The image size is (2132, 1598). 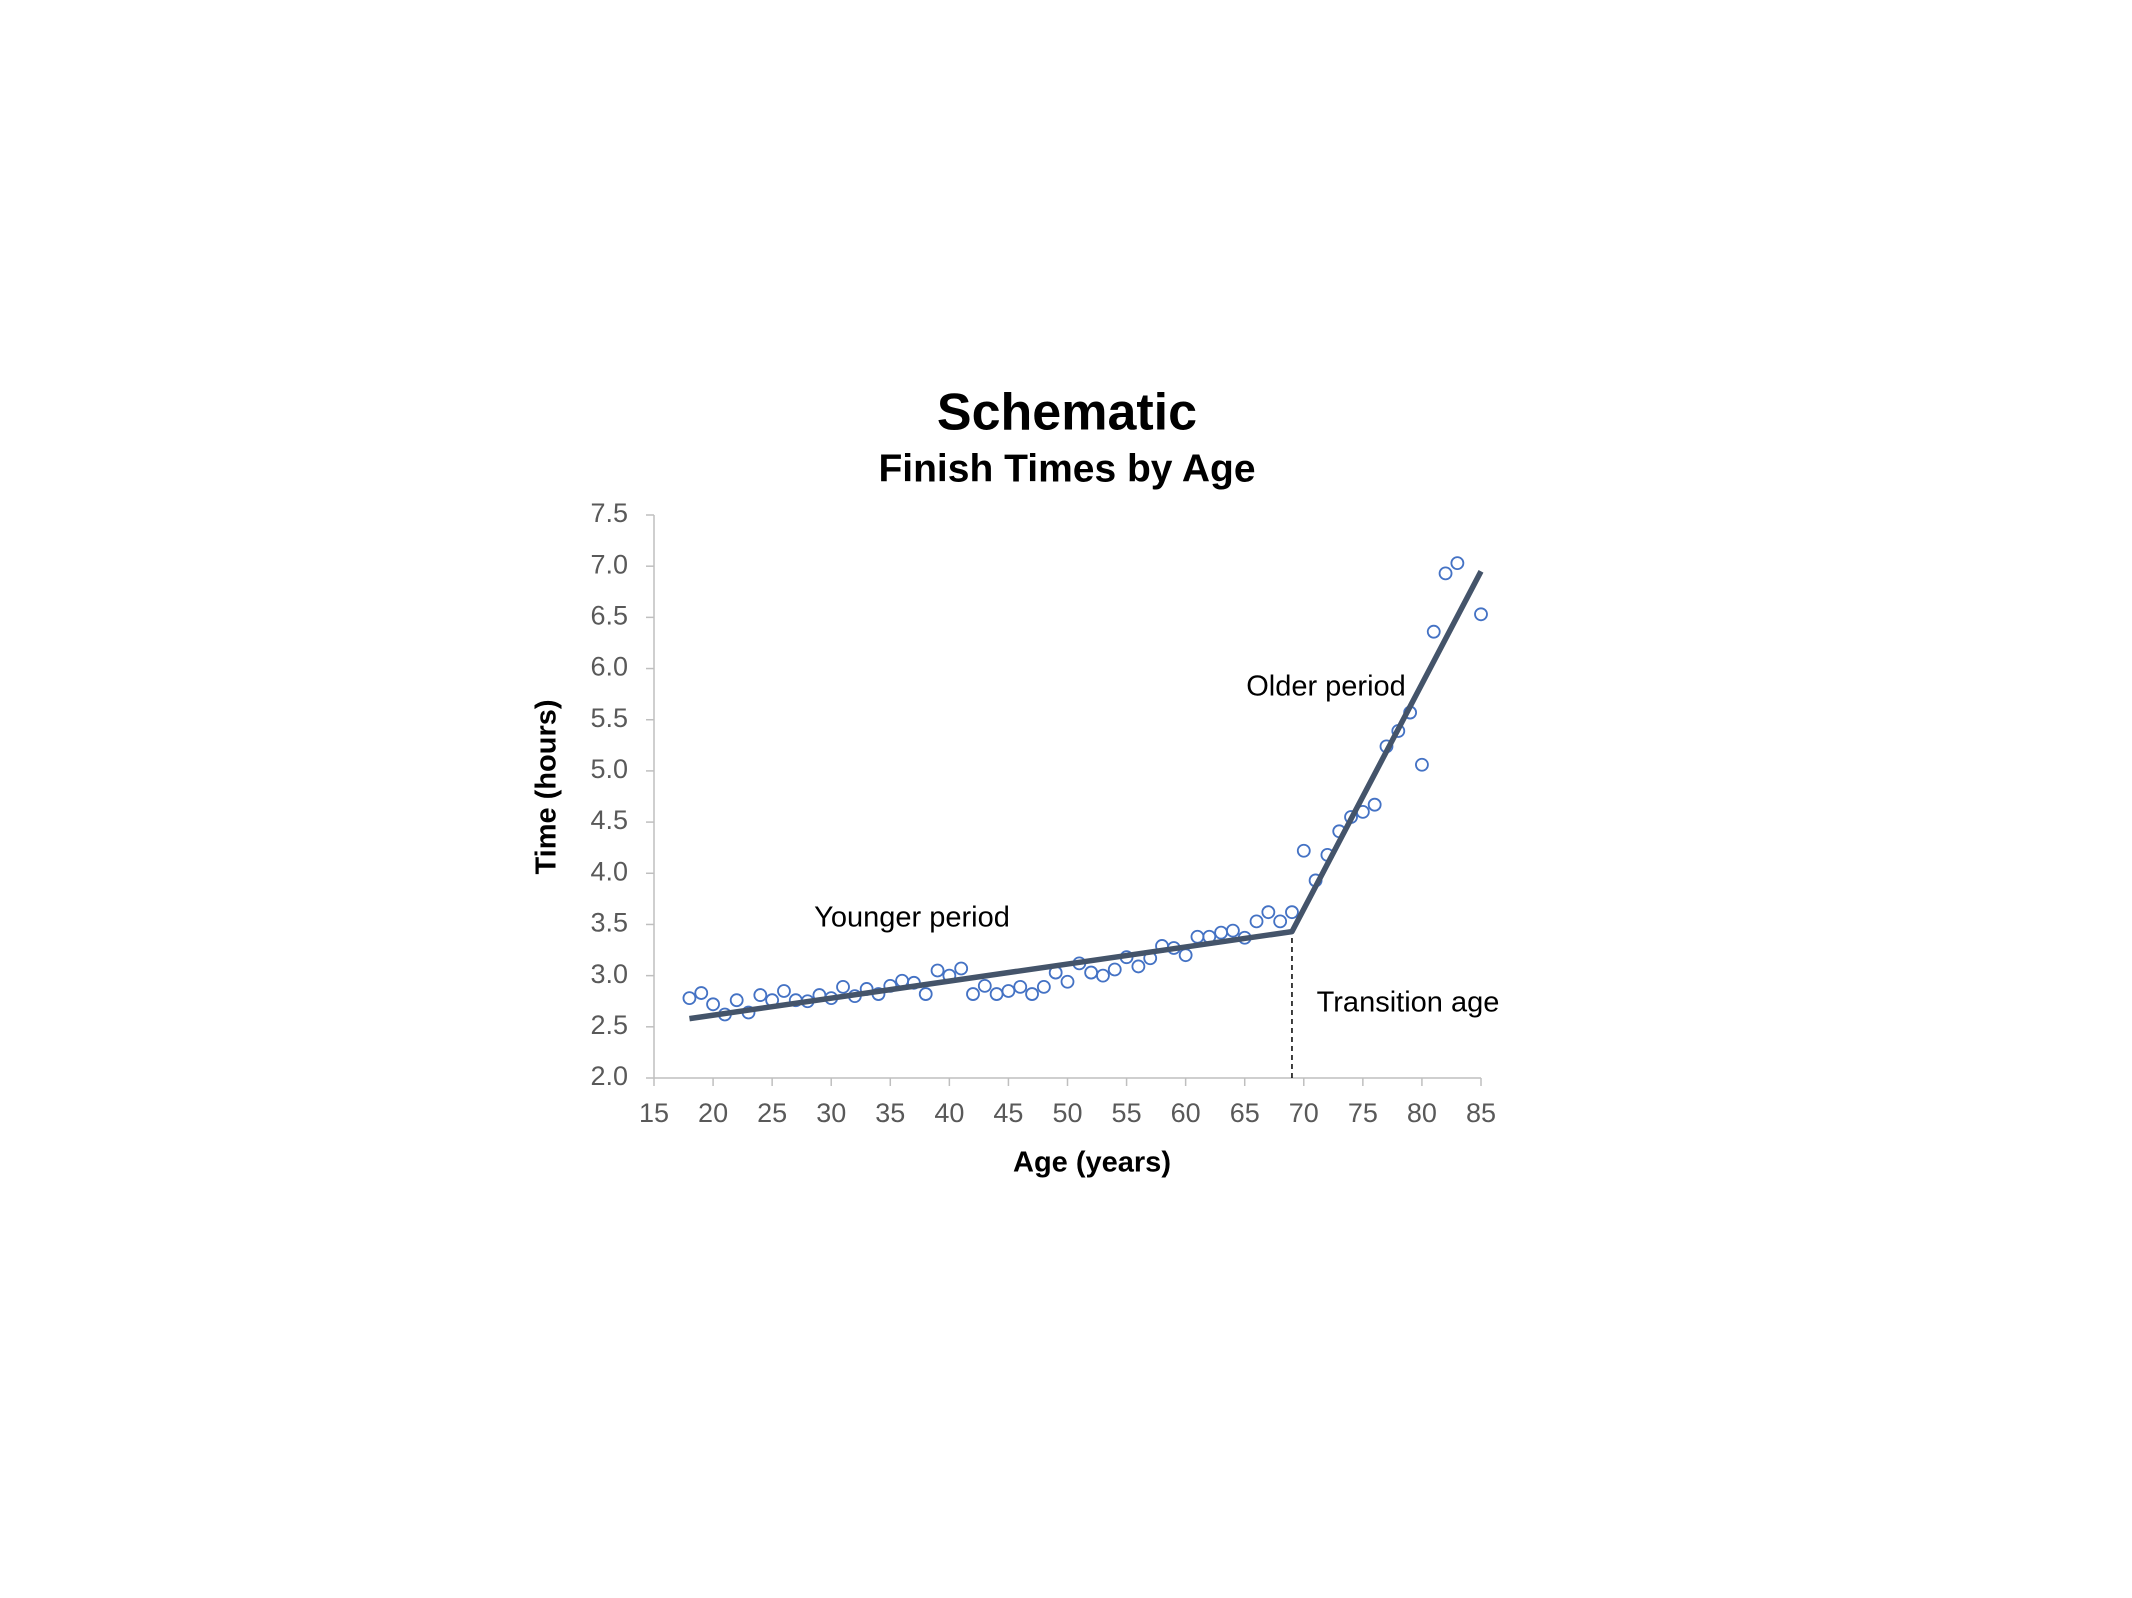 What do you see at coordinates (1422, 1113) in the screenshot?
I see `x-tick-label: 80` at bounding box center [1422, 1113].